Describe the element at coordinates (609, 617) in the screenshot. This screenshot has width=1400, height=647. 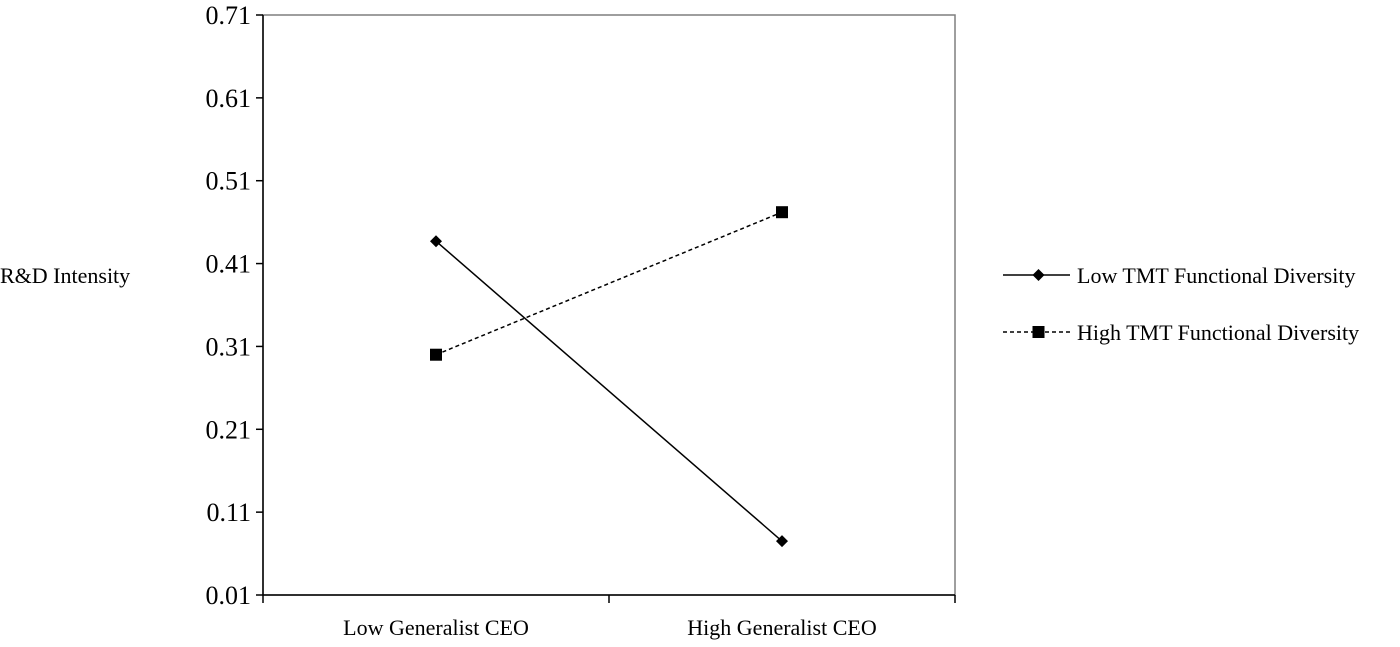
I see `x-axis-ticks: Low Generalist CEO High Generalist CEO` at that location.